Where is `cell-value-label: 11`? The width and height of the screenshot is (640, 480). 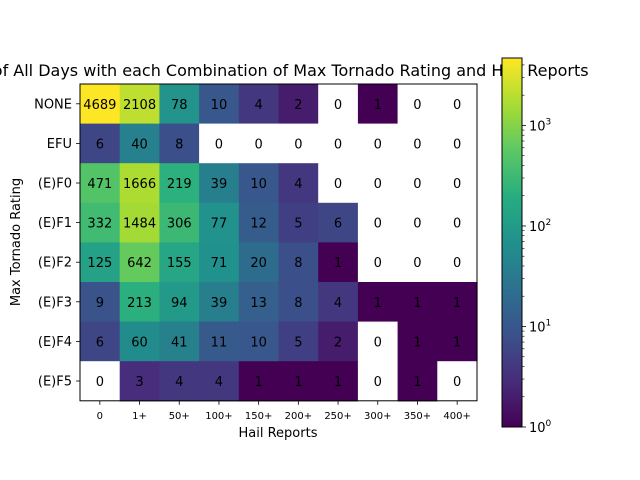 cell-value-label: 11 is located at coordinates (219, 342).